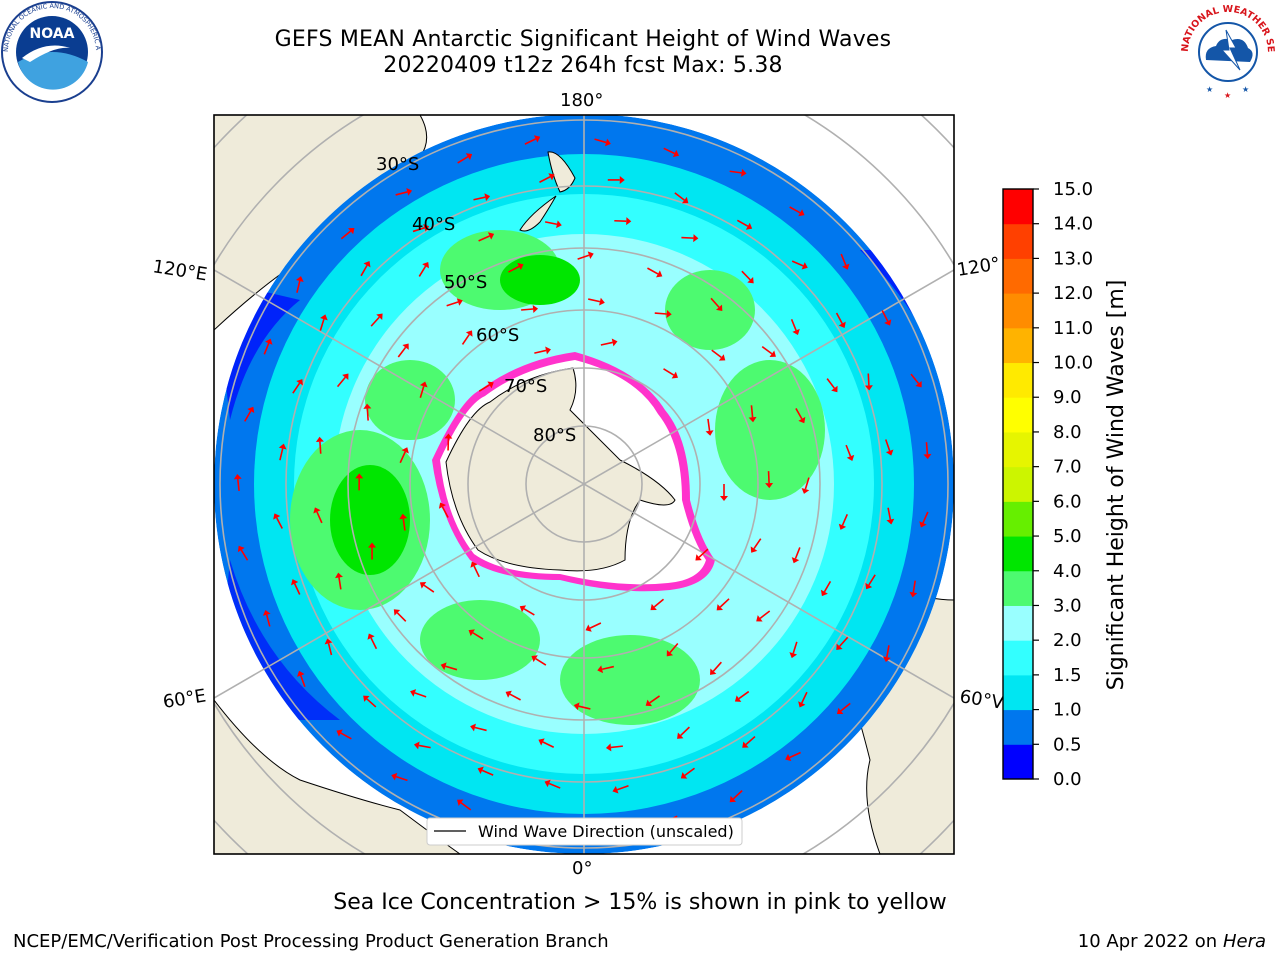  What do you see at coordinates (52, 34) in the screenshot?
I see `noaa-logo-text: NOAA` at bounding box center [52, 34].